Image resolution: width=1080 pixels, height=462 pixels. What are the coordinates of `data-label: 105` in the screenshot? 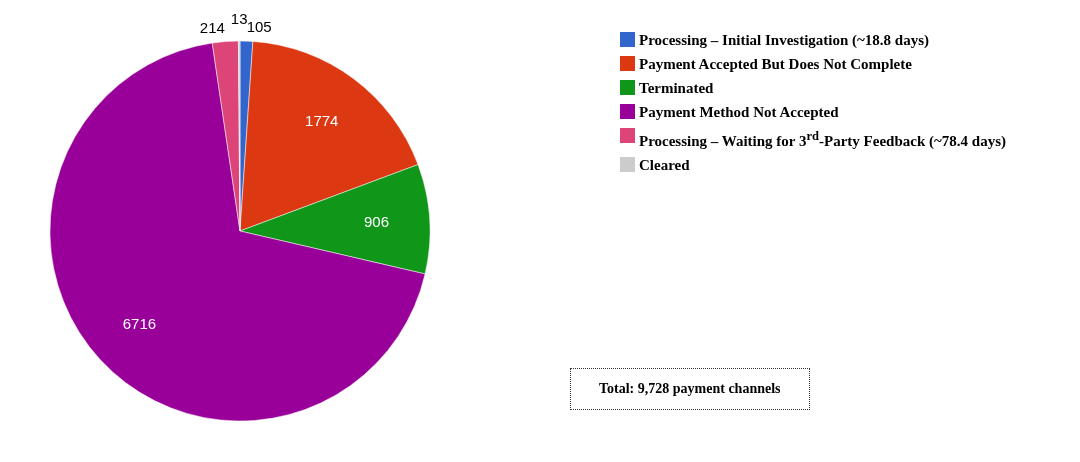 It's located at (259, 27).